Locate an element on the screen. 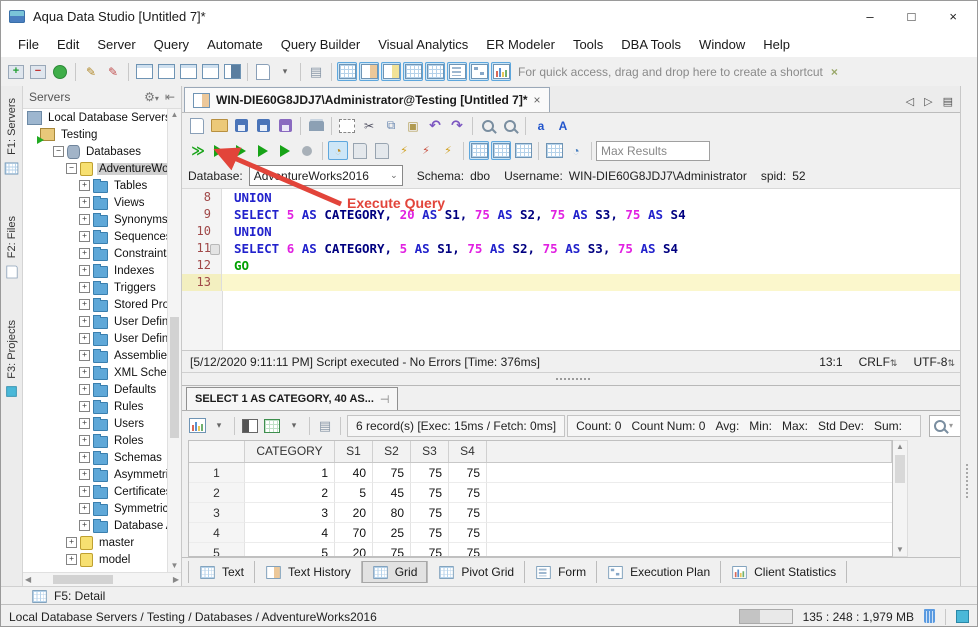 Image resolution: width=978 pixels, height=627 pixels. grid-cell: 4 is located at coordinates (290, 533).